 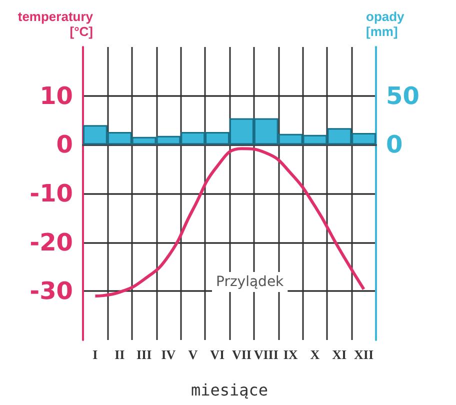 I want to click on y-tick-label: 0, so click(x=64, y=144).